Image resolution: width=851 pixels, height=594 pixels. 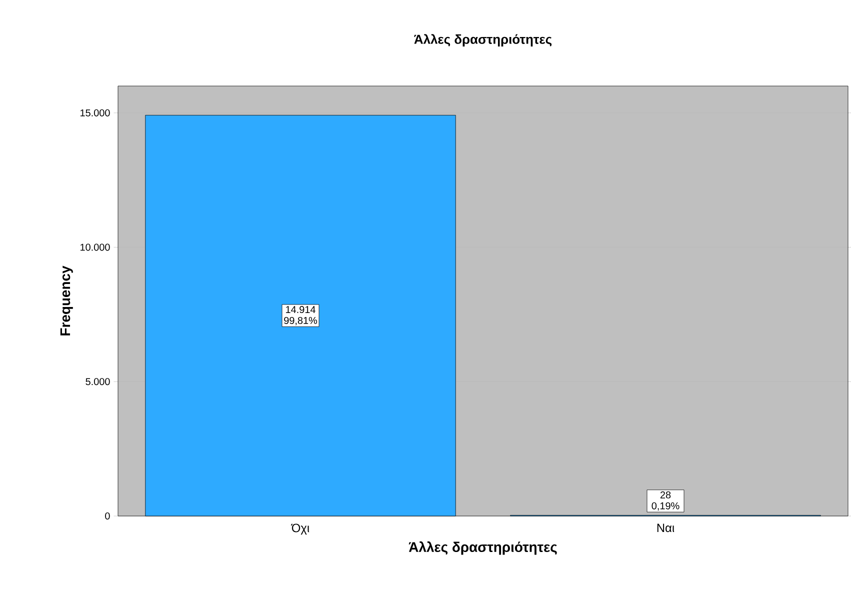 I want to click on y-tick-label: 0, so click(x=107, y=516).